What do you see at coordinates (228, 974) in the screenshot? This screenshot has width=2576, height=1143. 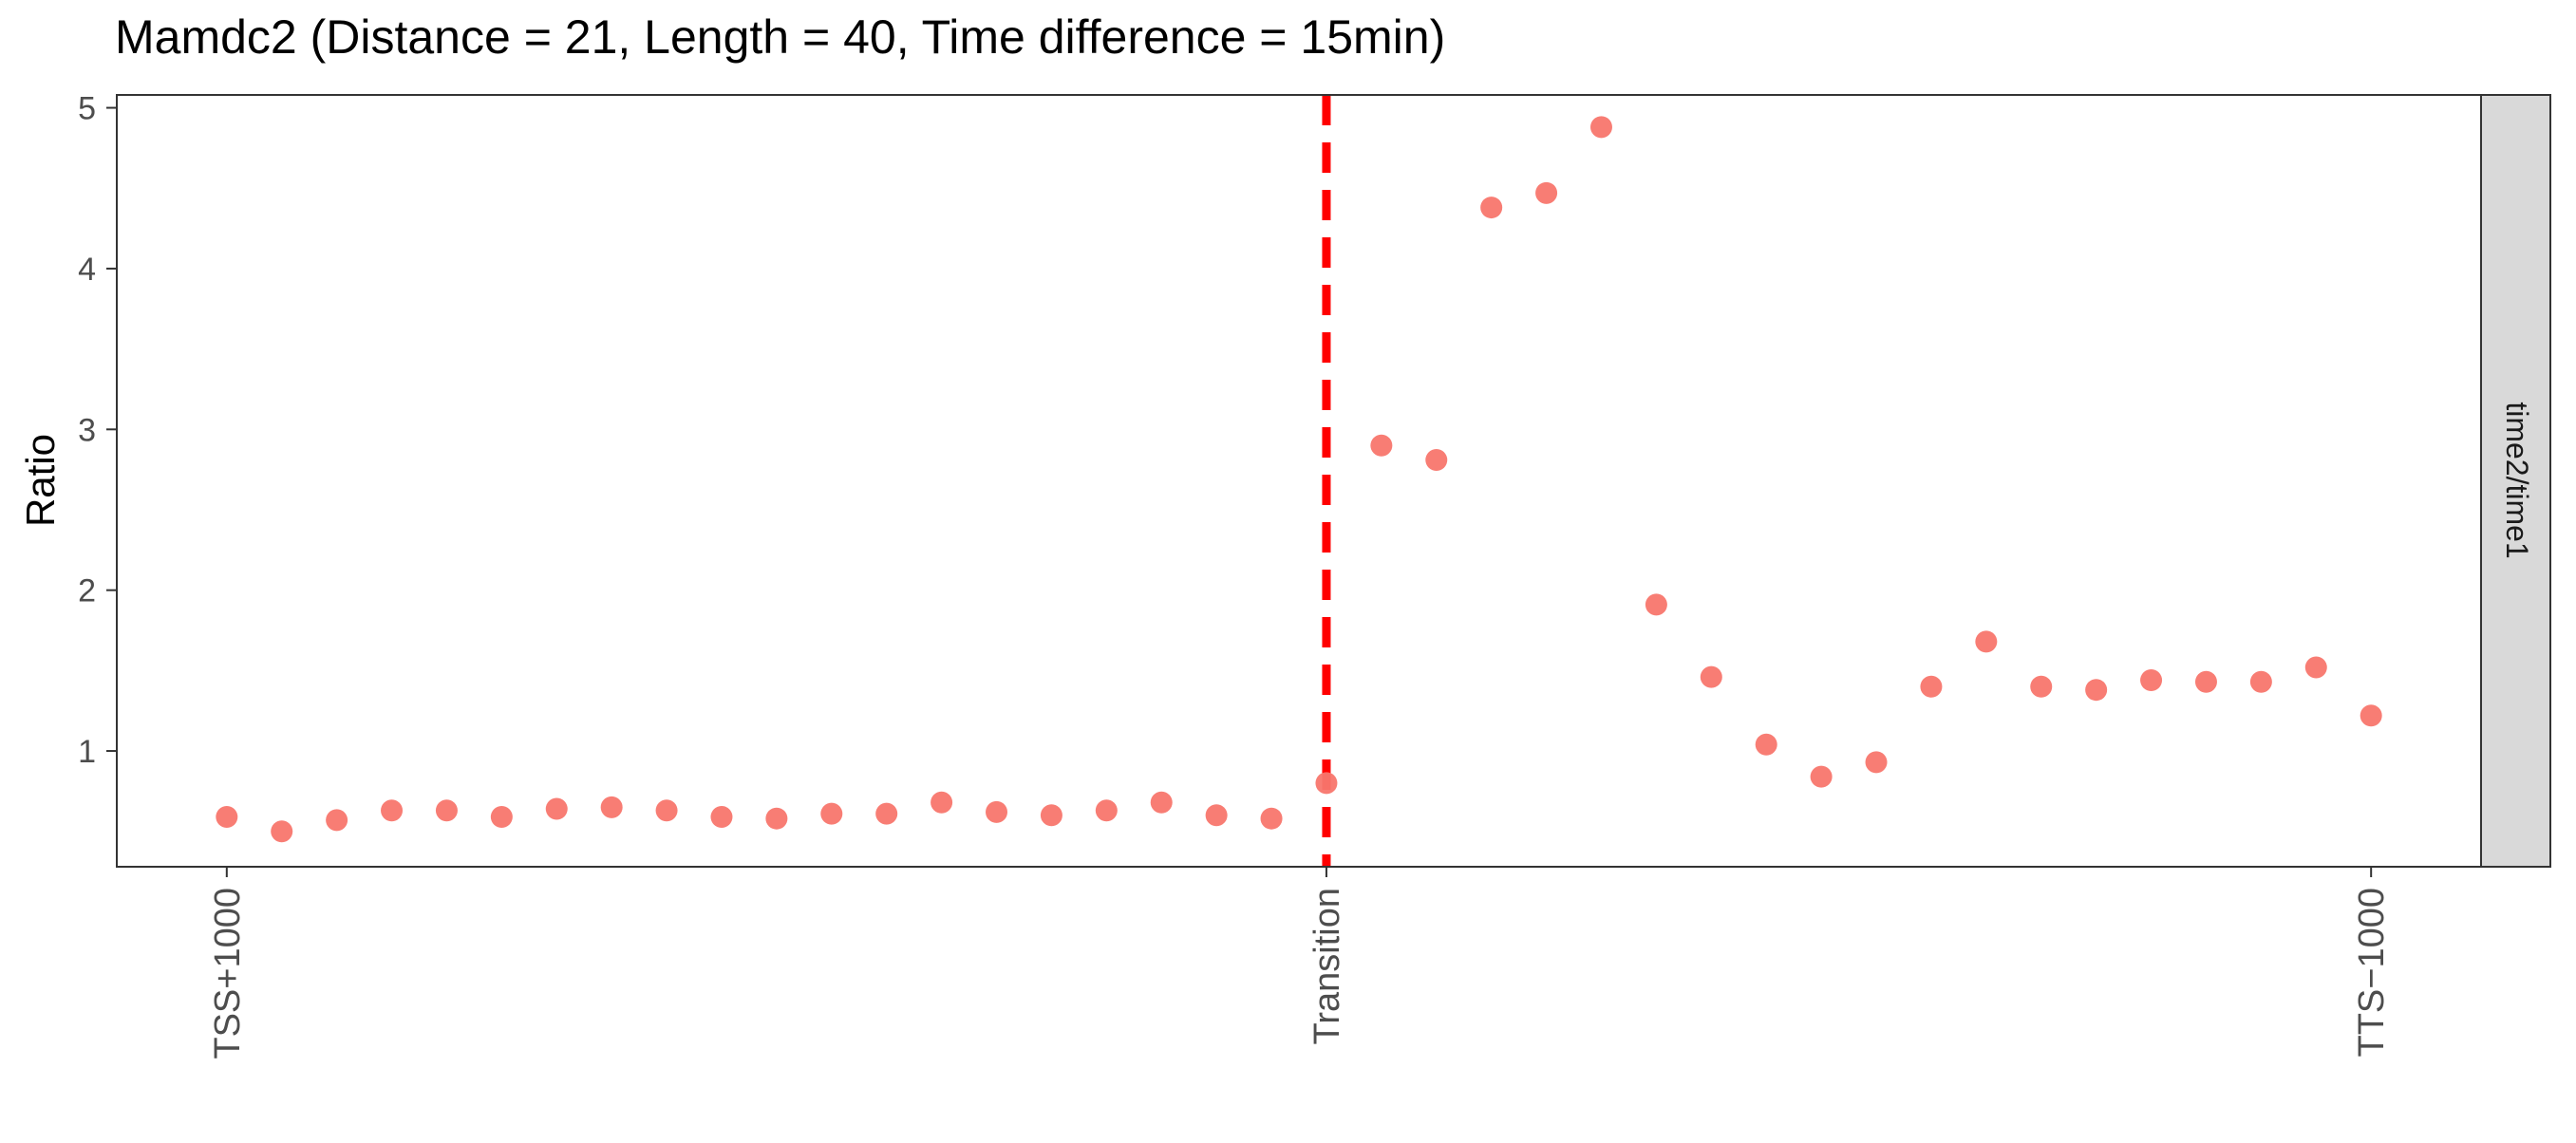 I see `x-tick-label: TSS+1000` at bounding box center [228, 974].